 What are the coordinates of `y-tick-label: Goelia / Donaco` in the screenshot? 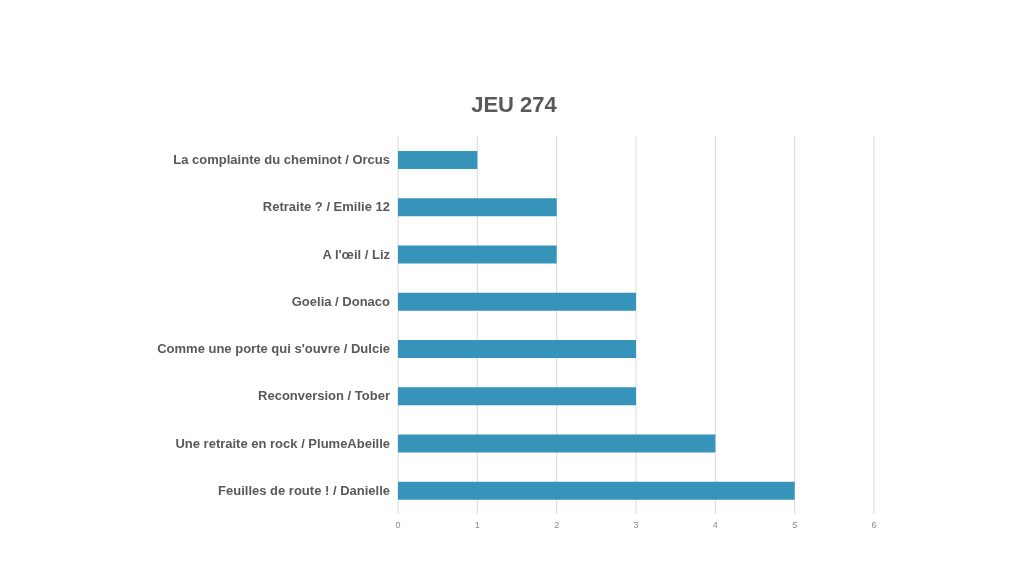 It's located at (341, 301).